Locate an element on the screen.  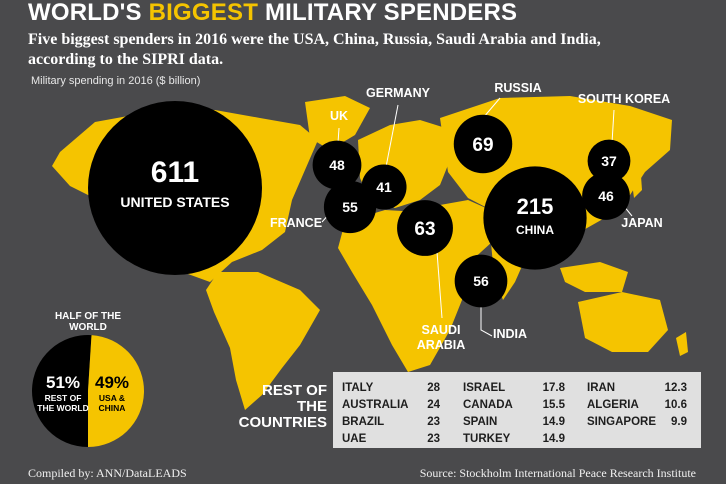
bubble-circle-united-states is located at coordinates (175, 188).